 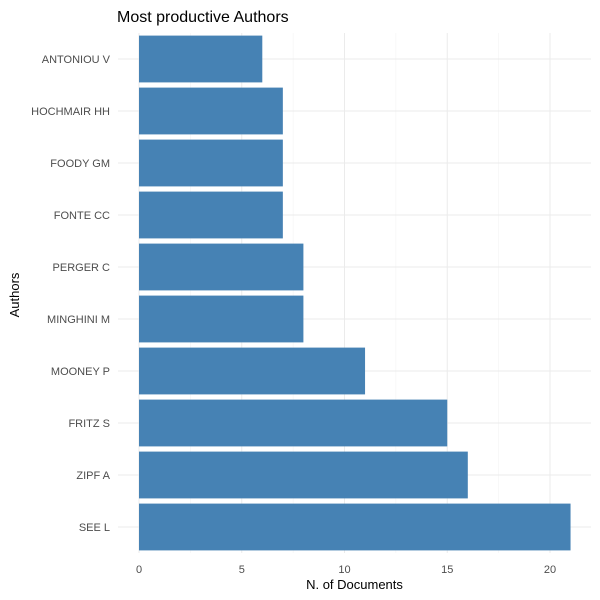 What do you see at coordinates (293, 423) in the screenshot?
I see `bar-fritz-s` at bounding box center [293, 423].